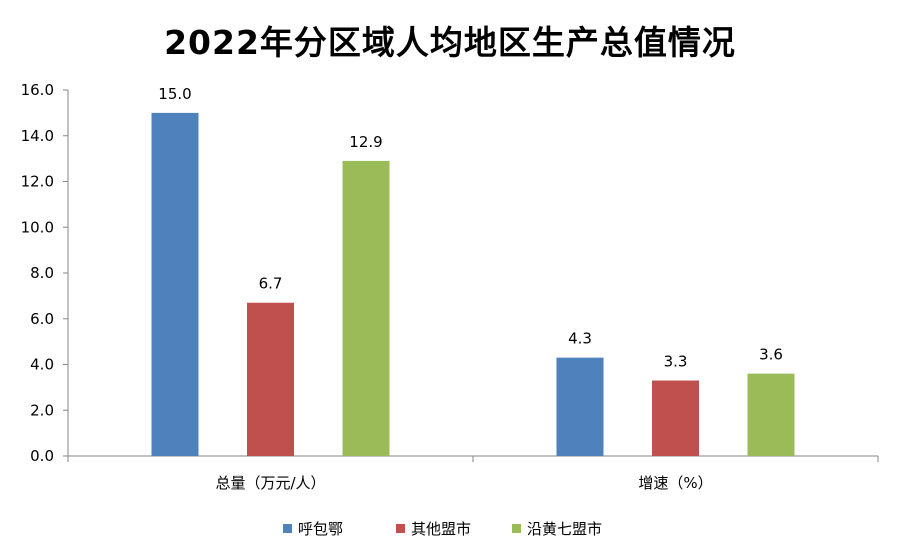 The width and height of the screenshot is (900, 560). What do you see at coordinates (37, 182) in the screenshot?
I see `y-tick-label: 12.0` at bounding box center [37, 182].